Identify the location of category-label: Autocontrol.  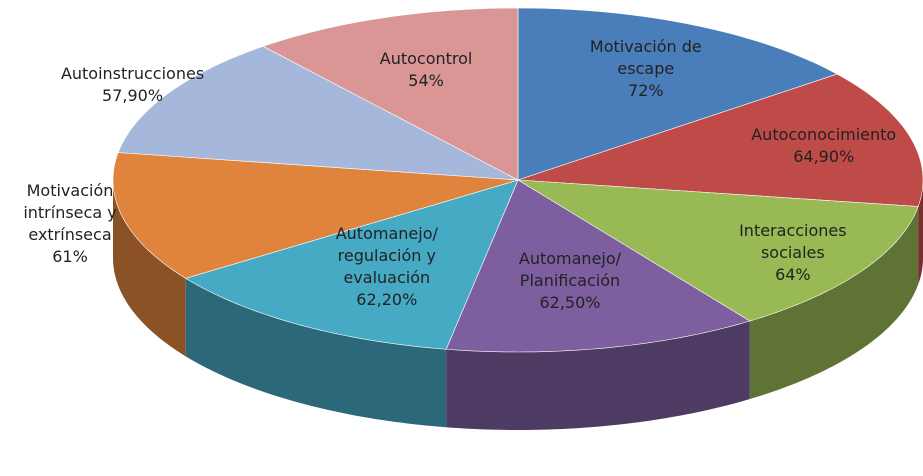
(426, 58).